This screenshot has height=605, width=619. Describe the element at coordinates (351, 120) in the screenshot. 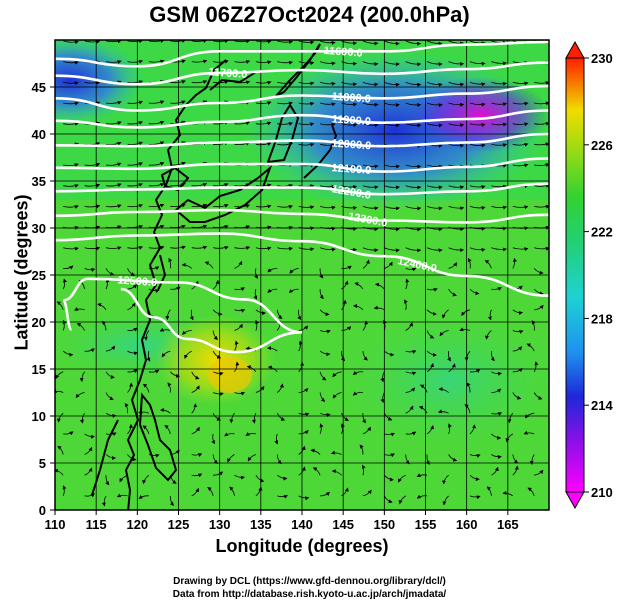

I see `contour-label: 11900.0` at that location.